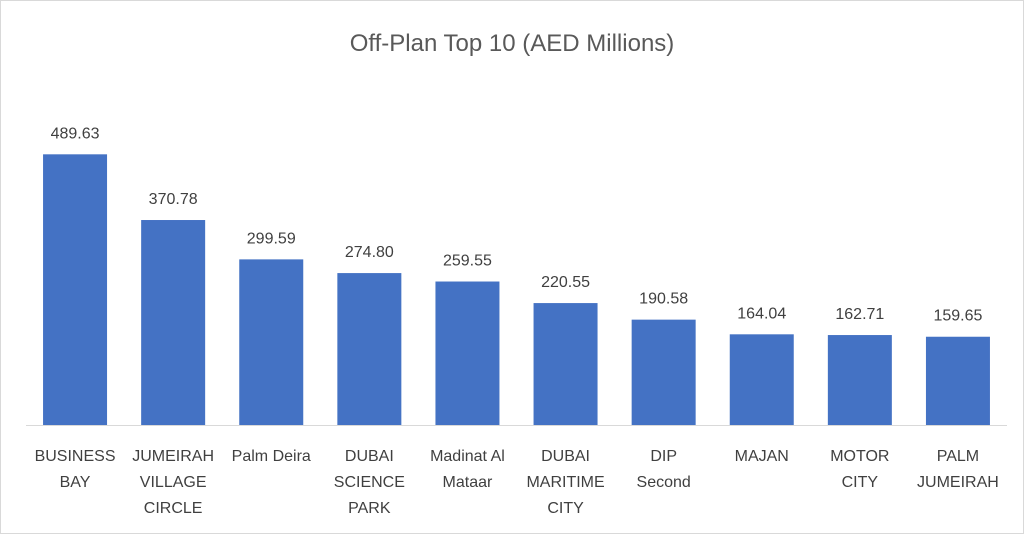 Image resolution: width=1024 pixels, height=538 pixels. I want to click on category-label-line: Palm Deira, so click(271, 456).